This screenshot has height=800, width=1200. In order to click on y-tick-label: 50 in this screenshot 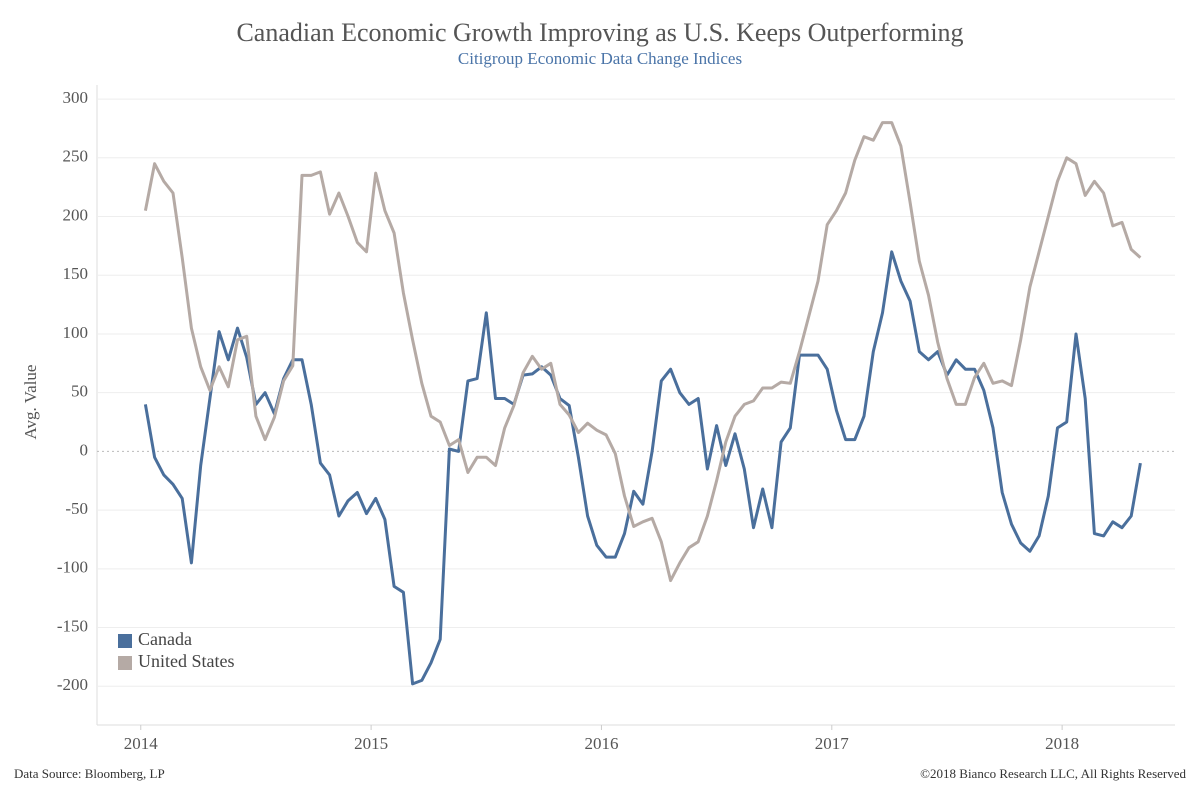, I will do `click(79, 391)`.